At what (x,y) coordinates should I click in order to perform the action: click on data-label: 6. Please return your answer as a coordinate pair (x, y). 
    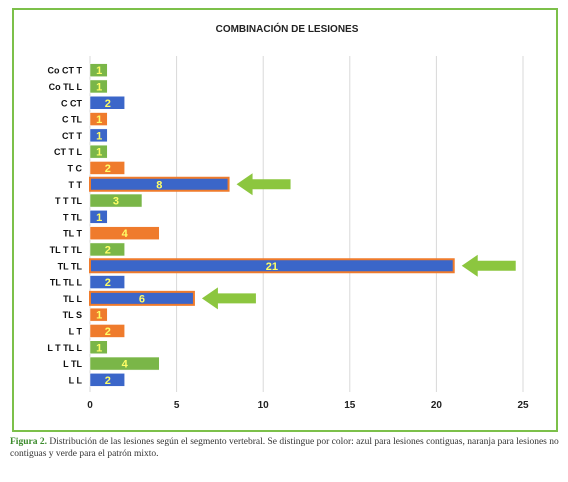
    Looking at the image, I should click on (142, 299).